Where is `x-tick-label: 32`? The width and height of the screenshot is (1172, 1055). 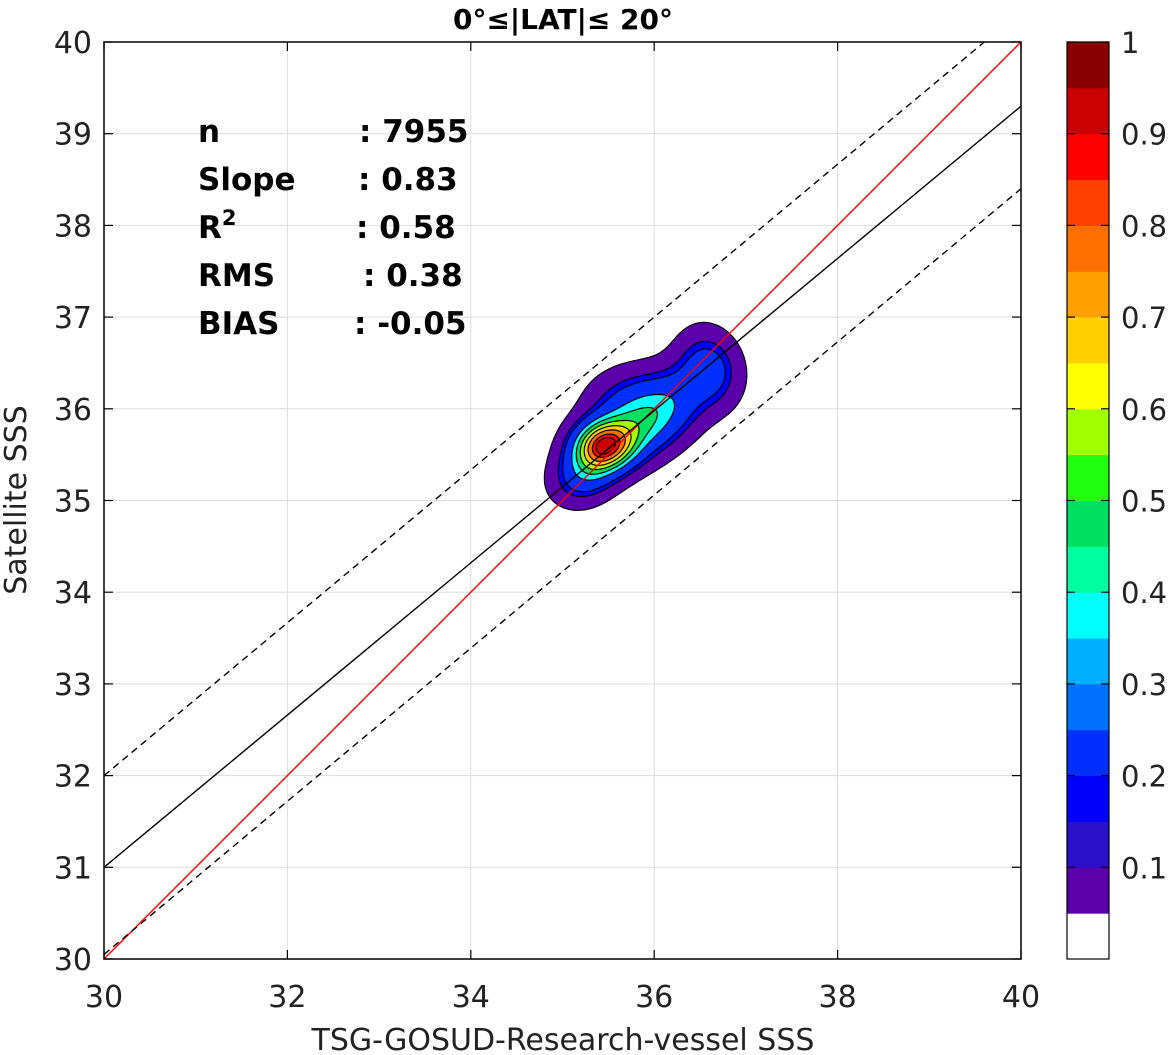 x-tick-label: 32 is located at coordinates (287, 997).